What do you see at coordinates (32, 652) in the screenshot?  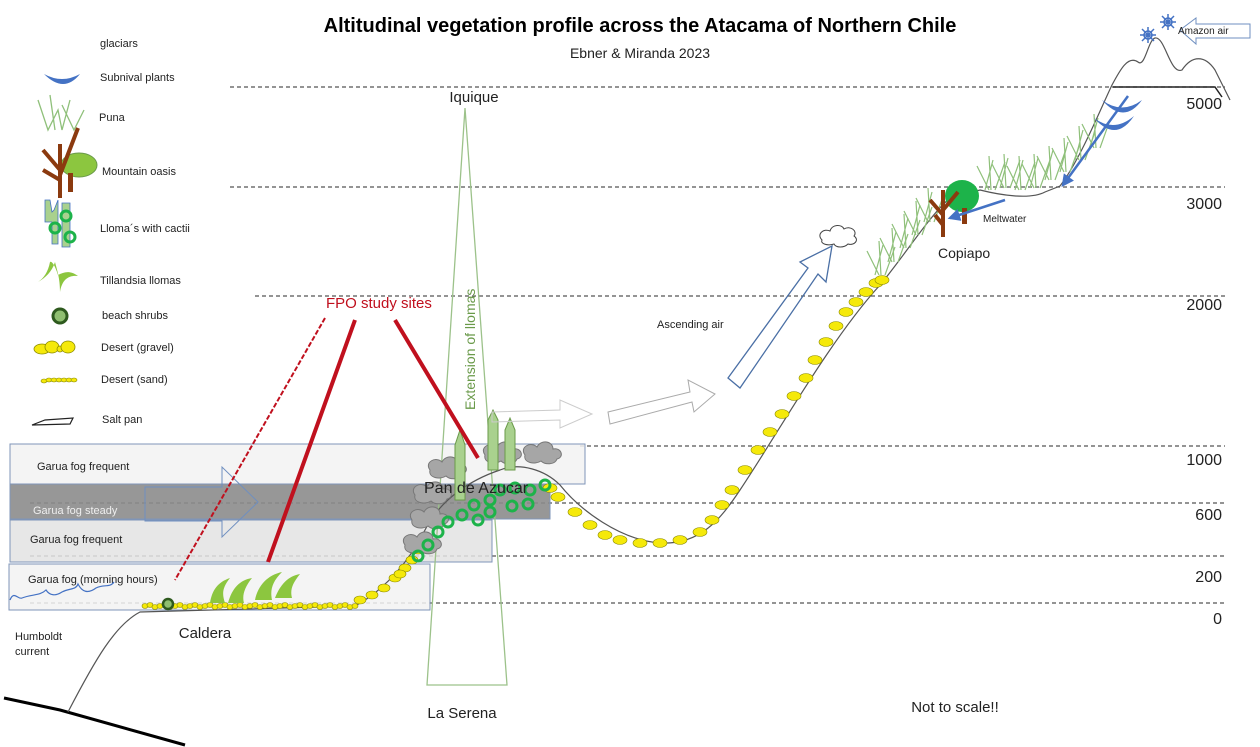 I see `humboldt-label-2: current` at bounding box center [32, 652].